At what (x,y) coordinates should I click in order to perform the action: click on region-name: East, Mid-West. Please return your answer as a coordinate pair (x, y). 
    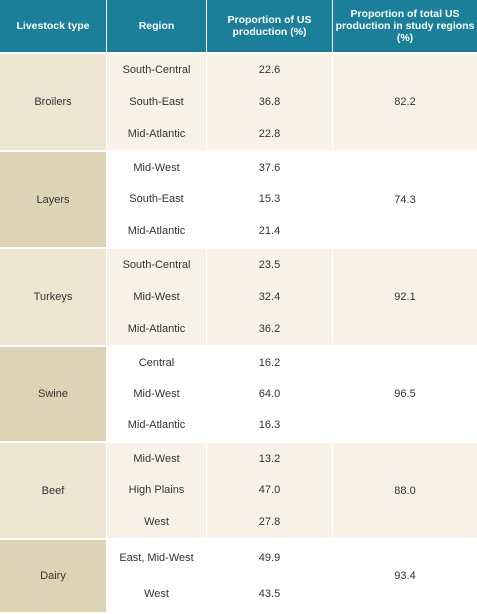
    Looking at the image, I should click on (156, 558).